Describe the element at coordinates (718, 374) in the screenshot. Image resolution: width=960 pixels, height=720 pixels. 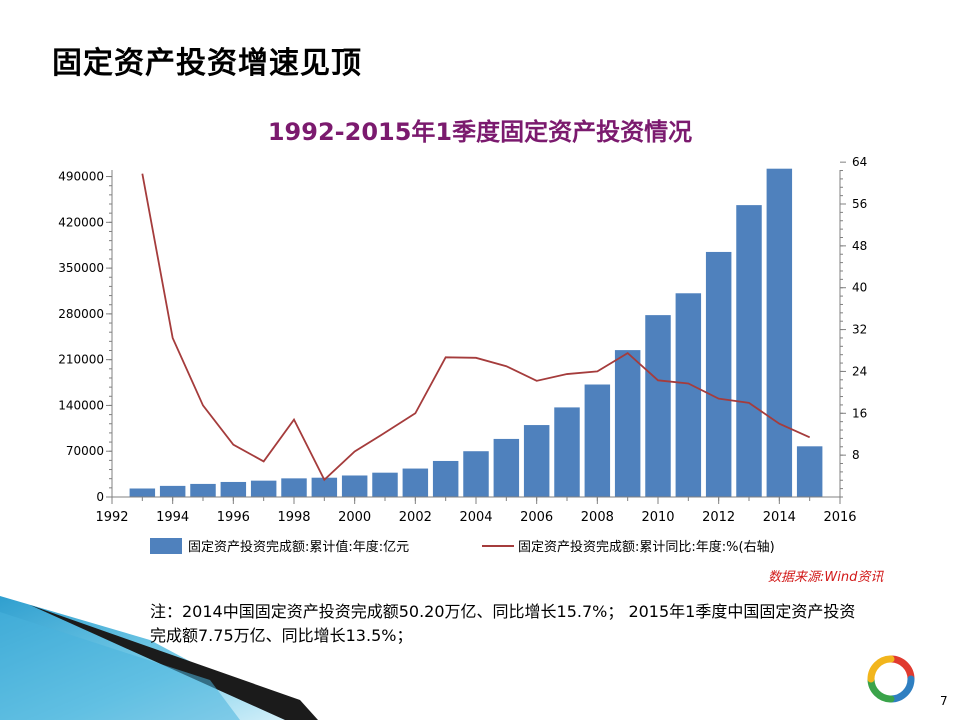
I see `bar-2012` at that location.